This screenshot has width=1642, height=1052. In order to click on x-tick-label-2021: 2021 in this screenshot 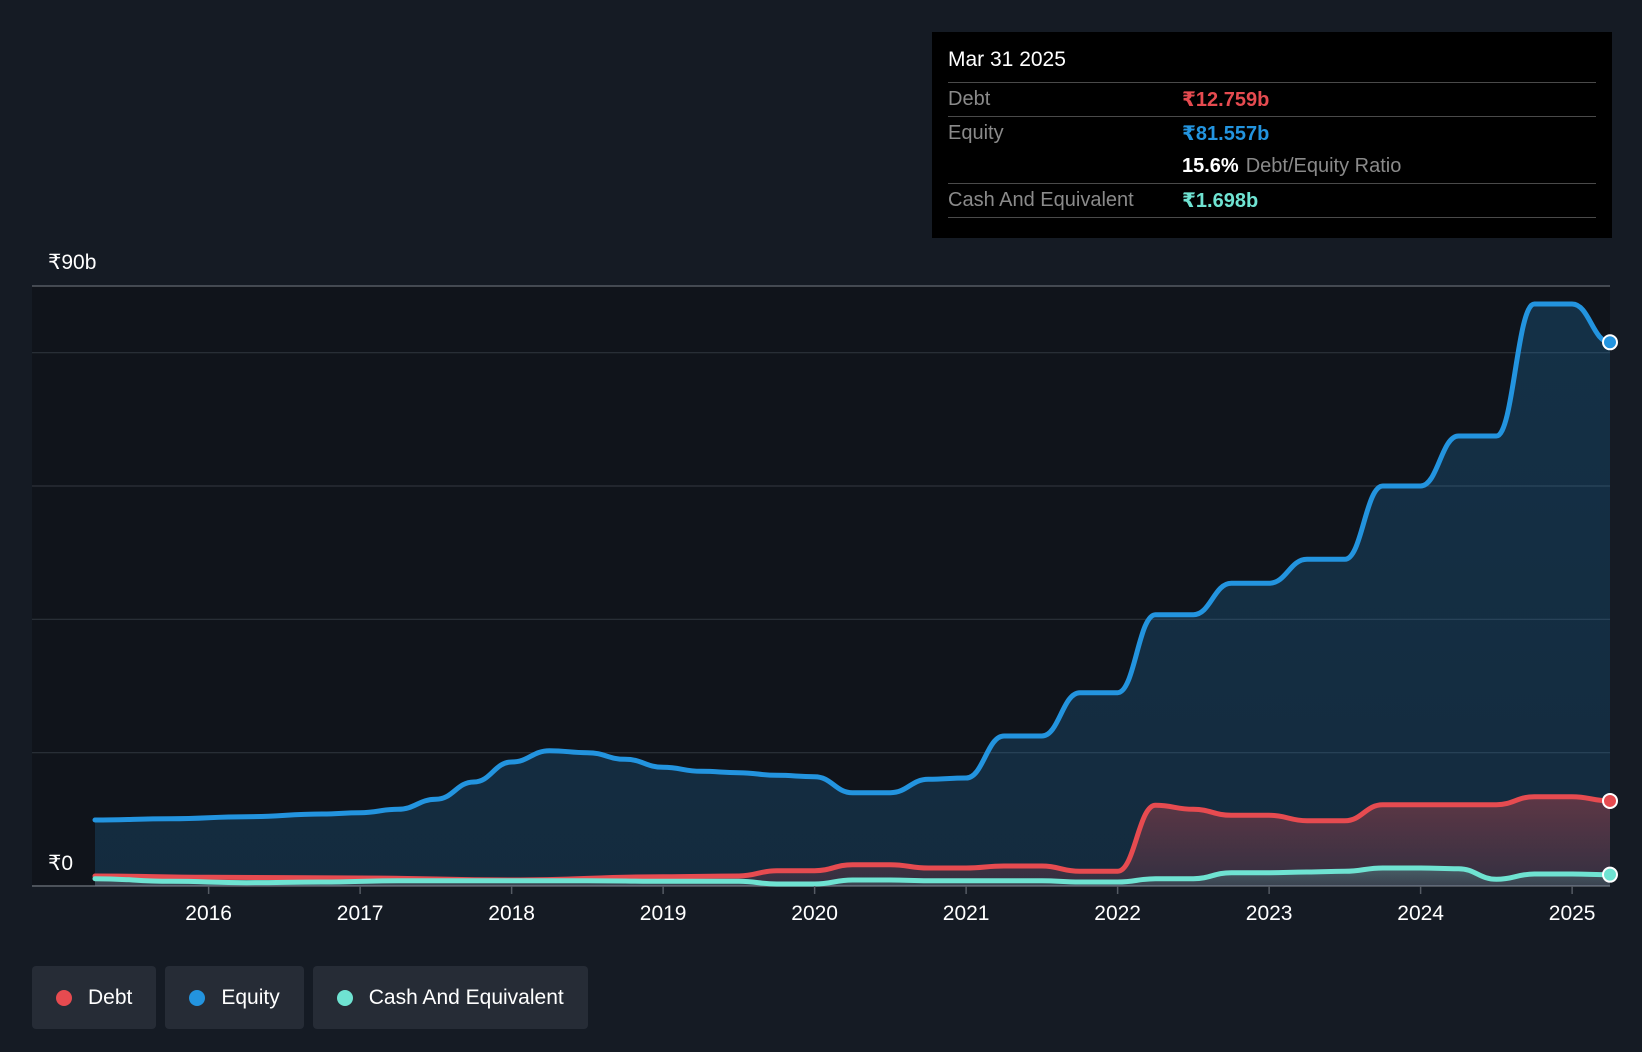, I will do `click(966, 913)`.